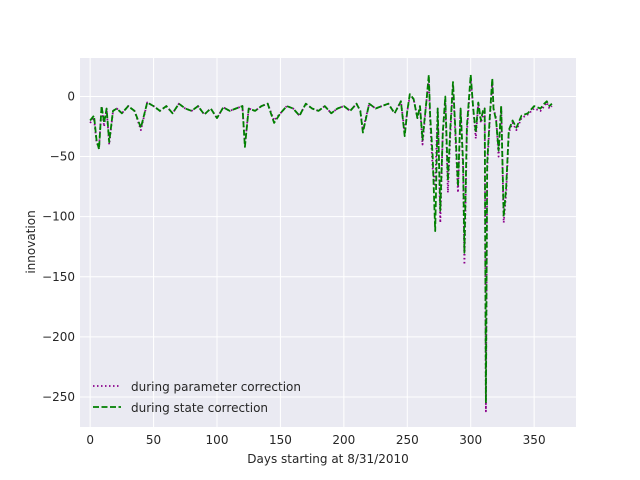  Describe the element at coordinates (71, 96) in the screenshot. I see `y-tick-label: 0` at that location.